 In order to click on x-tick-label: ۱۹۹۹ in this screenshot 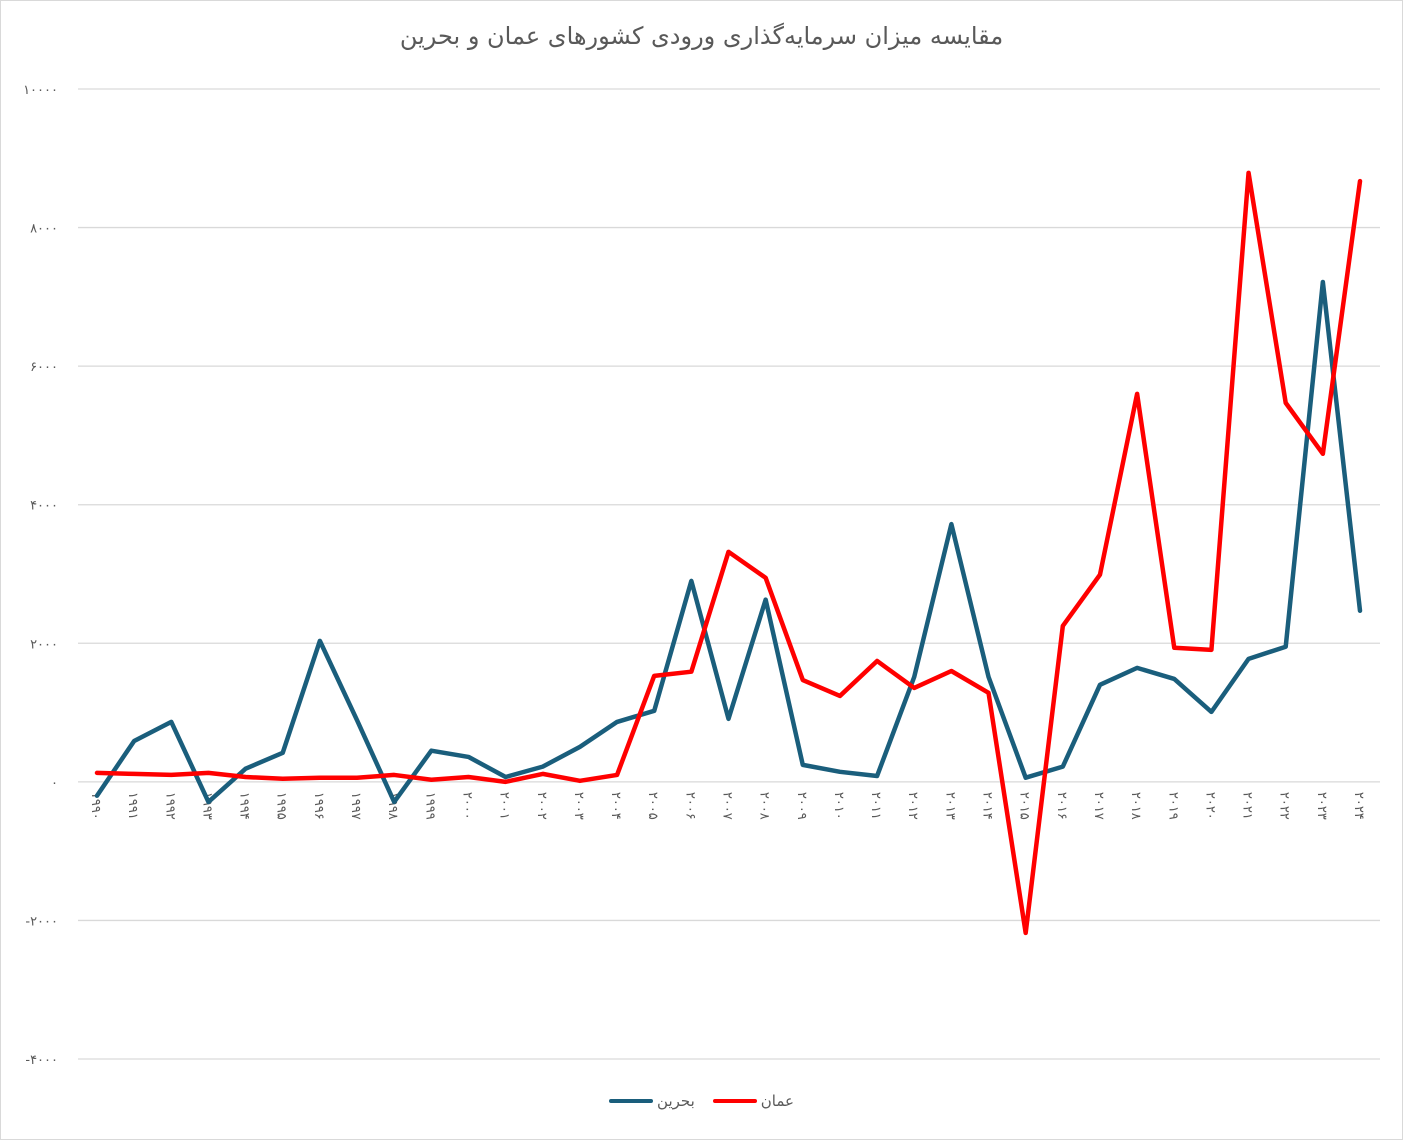, I will do `click(429, 806)`.